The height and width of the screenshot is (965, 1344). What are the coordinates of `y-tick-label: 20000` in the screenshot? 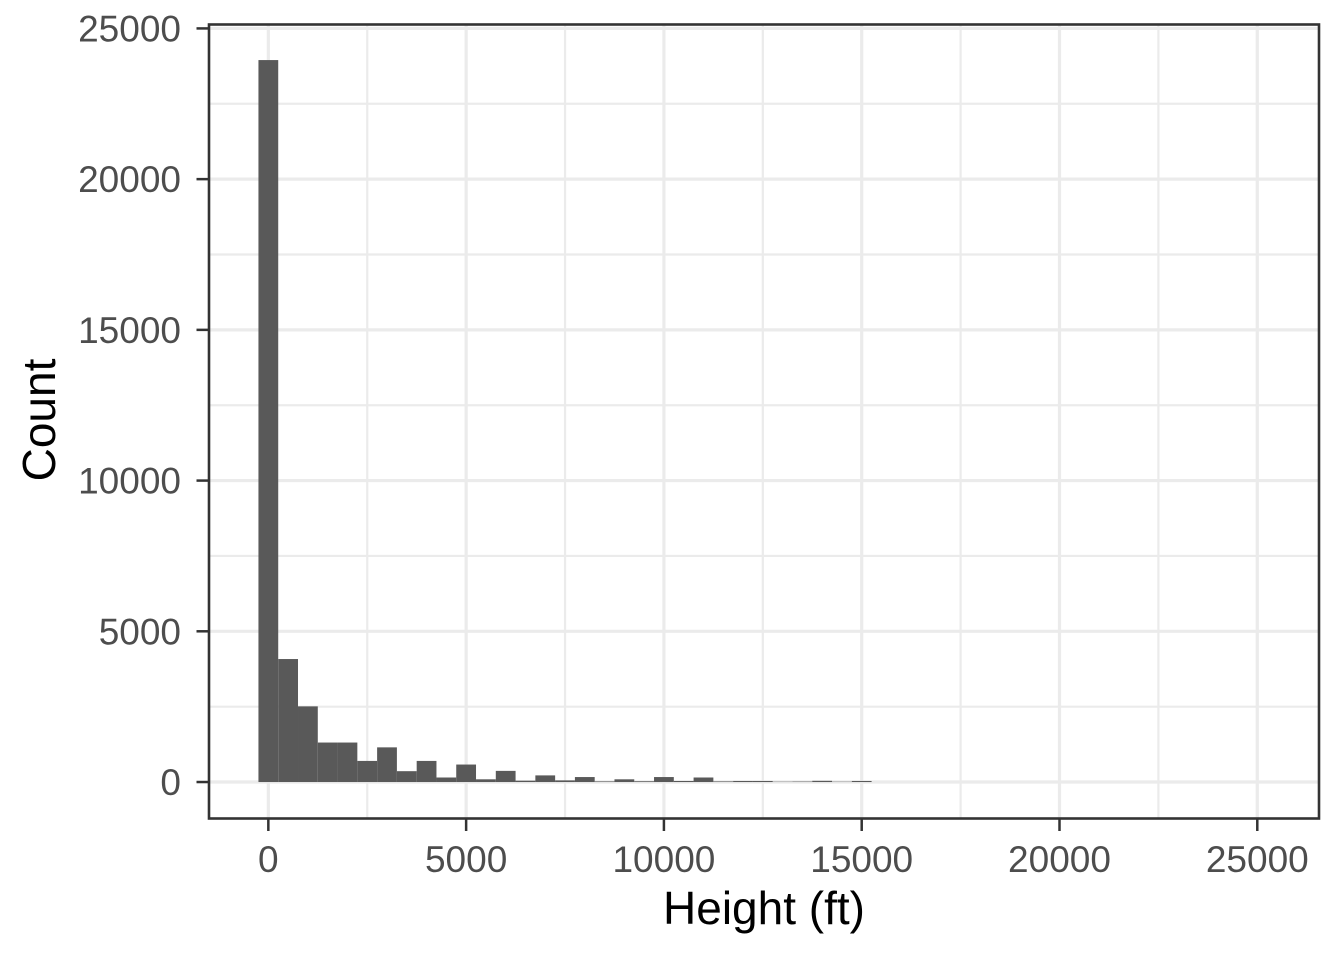 It's located at (129, 179).